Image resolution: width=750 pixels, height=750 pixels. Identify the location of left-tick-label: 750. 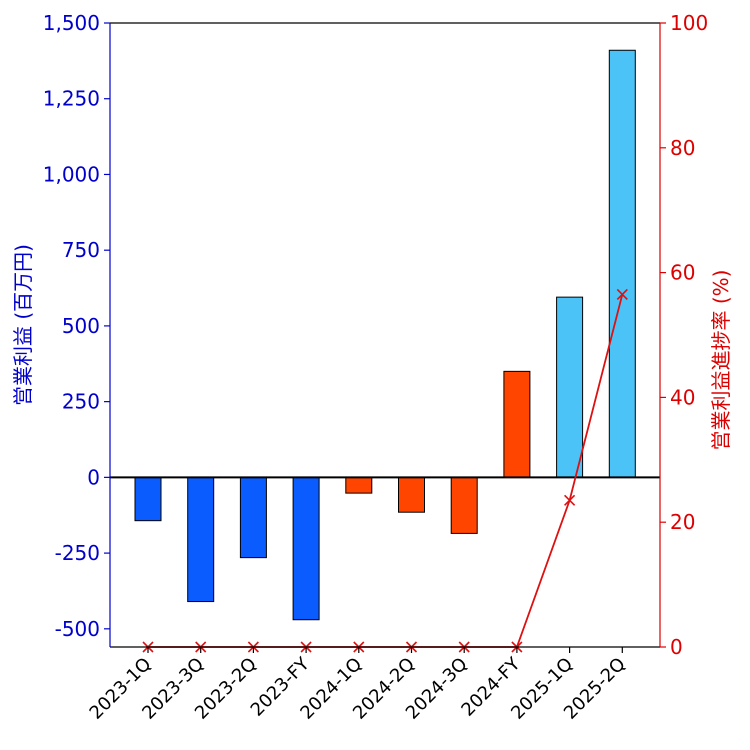
(81, 250).